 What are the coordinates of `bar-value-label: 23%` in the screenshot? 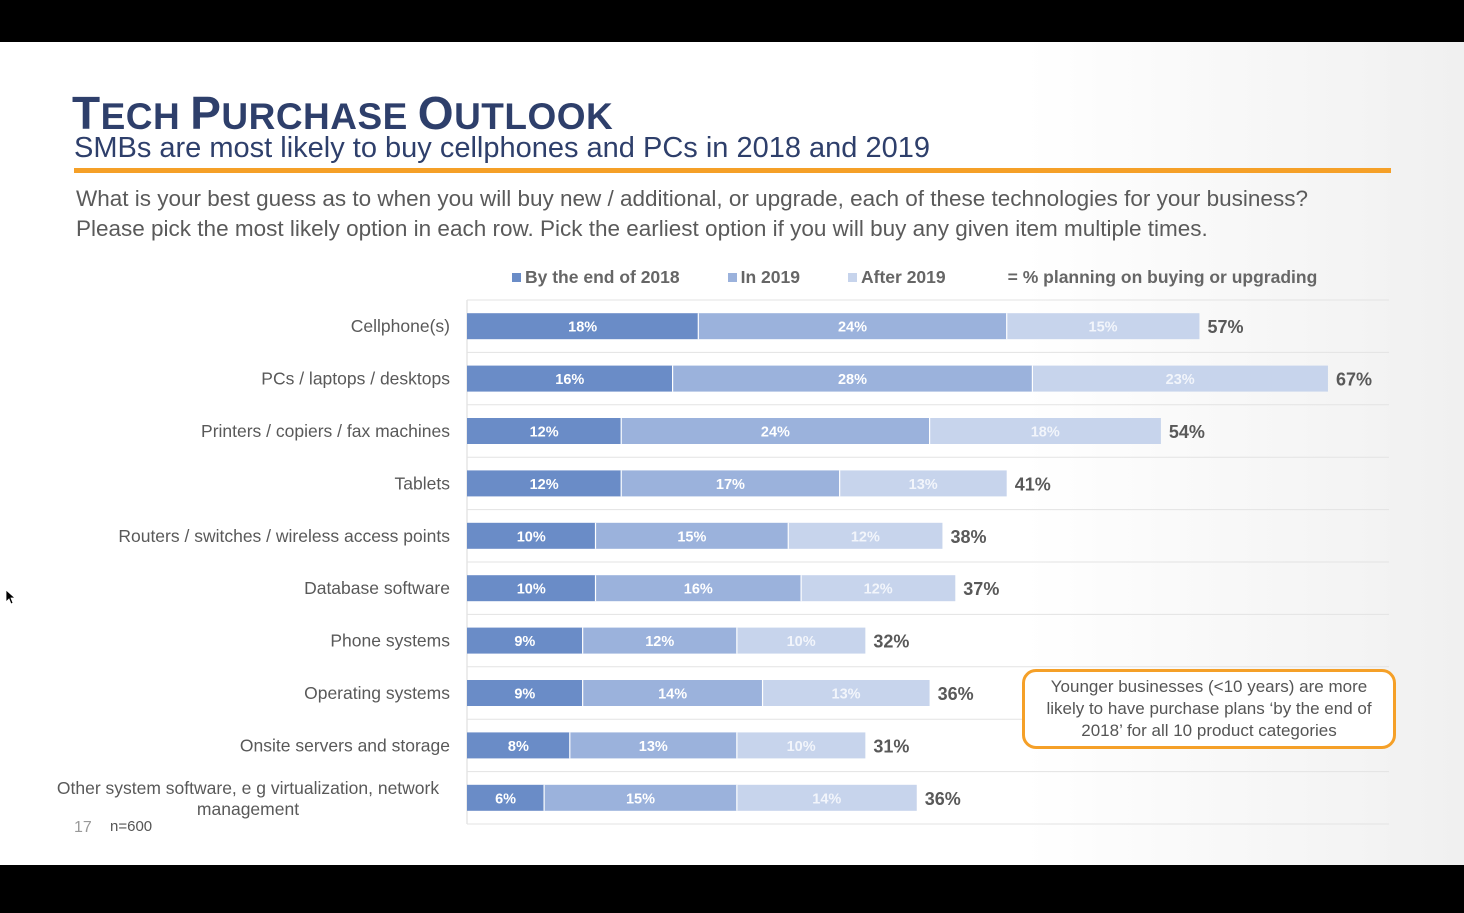 It's located at (1180, 380).